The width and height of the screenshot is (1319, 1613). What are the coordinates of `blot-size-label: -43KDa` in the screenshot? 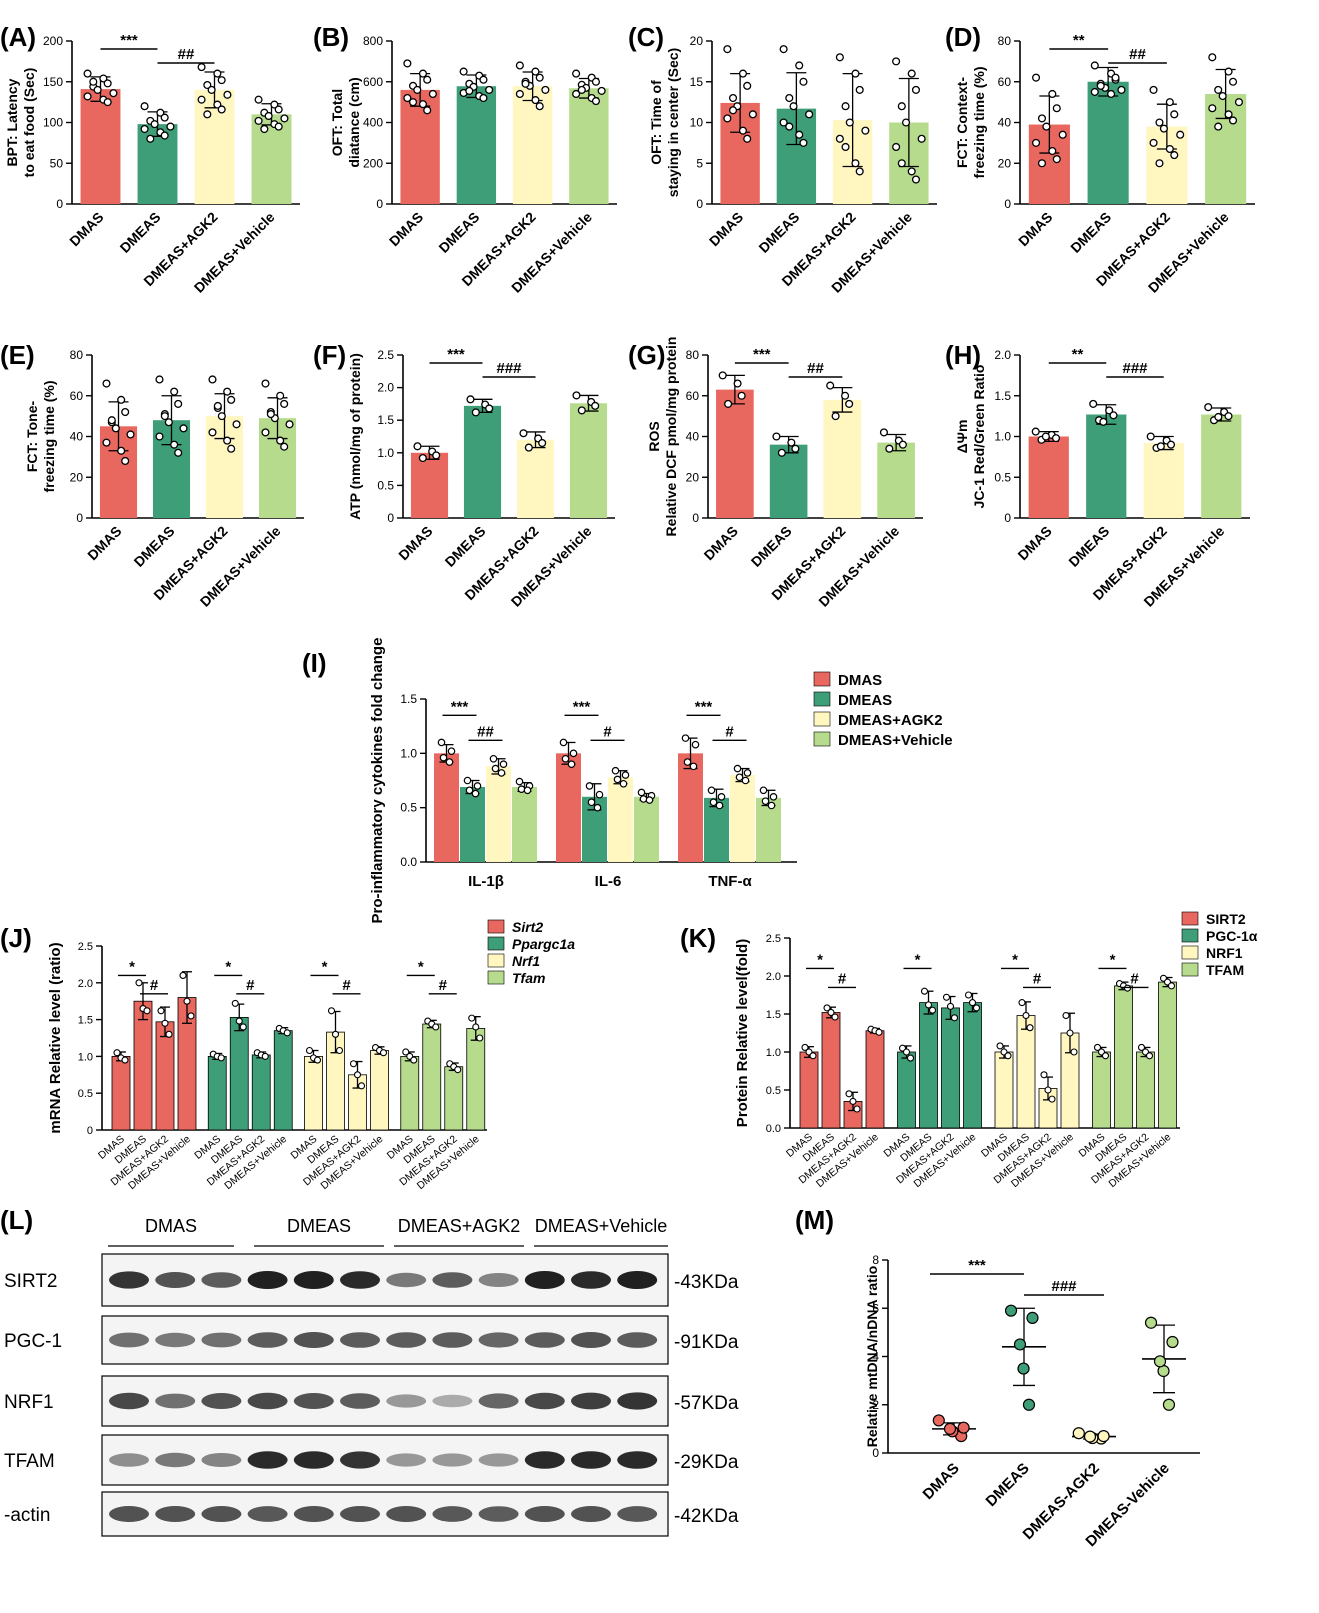 It's located at (706, 1282).